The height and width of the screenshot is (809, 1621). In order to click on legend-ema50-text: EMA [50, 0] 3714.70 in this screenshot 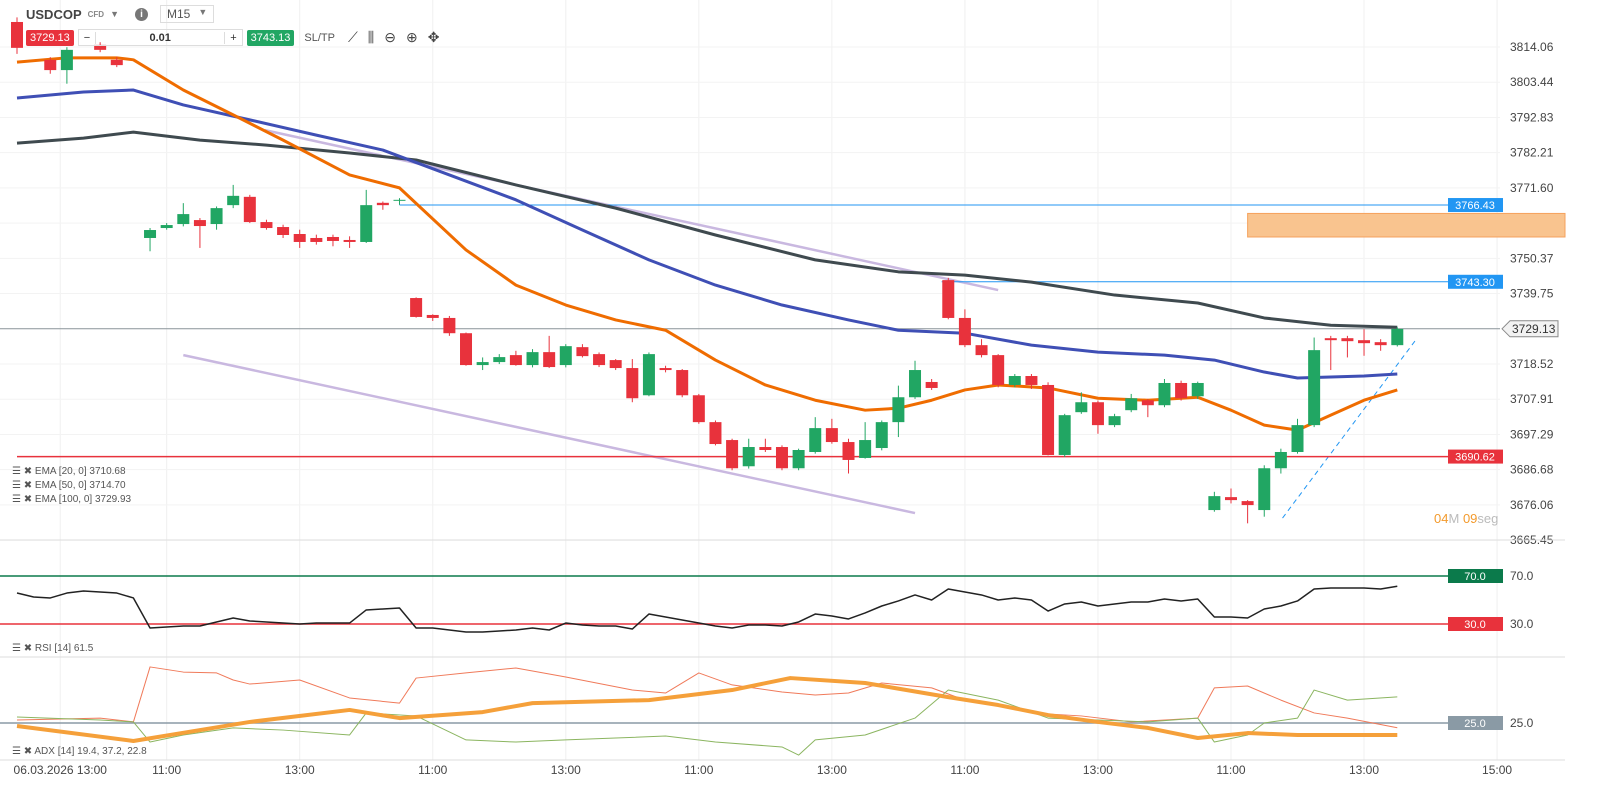, I will do `click(80, 485)`.